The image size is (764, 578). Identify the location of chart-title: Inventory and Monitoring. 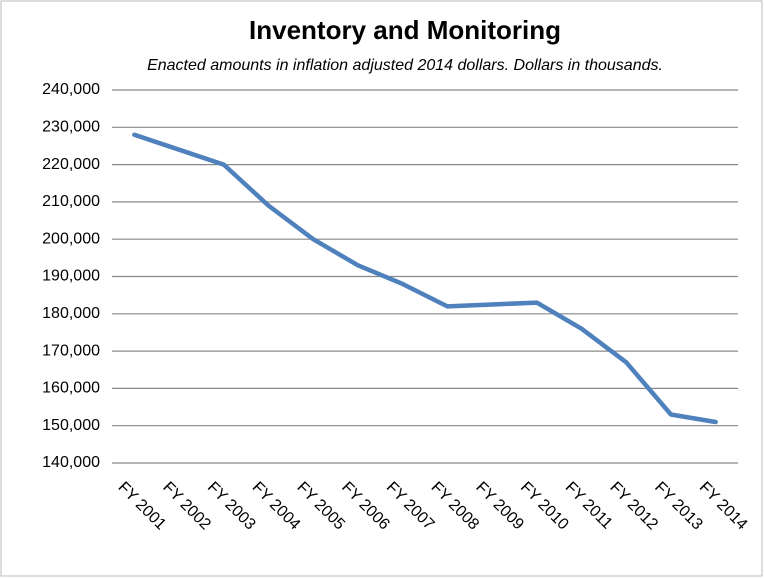
(405, 30).